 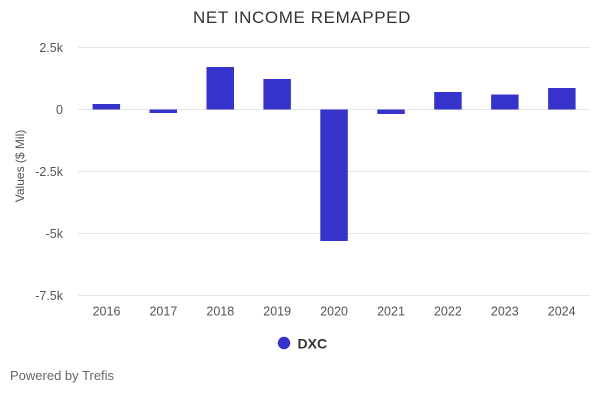 I want to click on svg-text: 2018, so click(x=220, y=312).